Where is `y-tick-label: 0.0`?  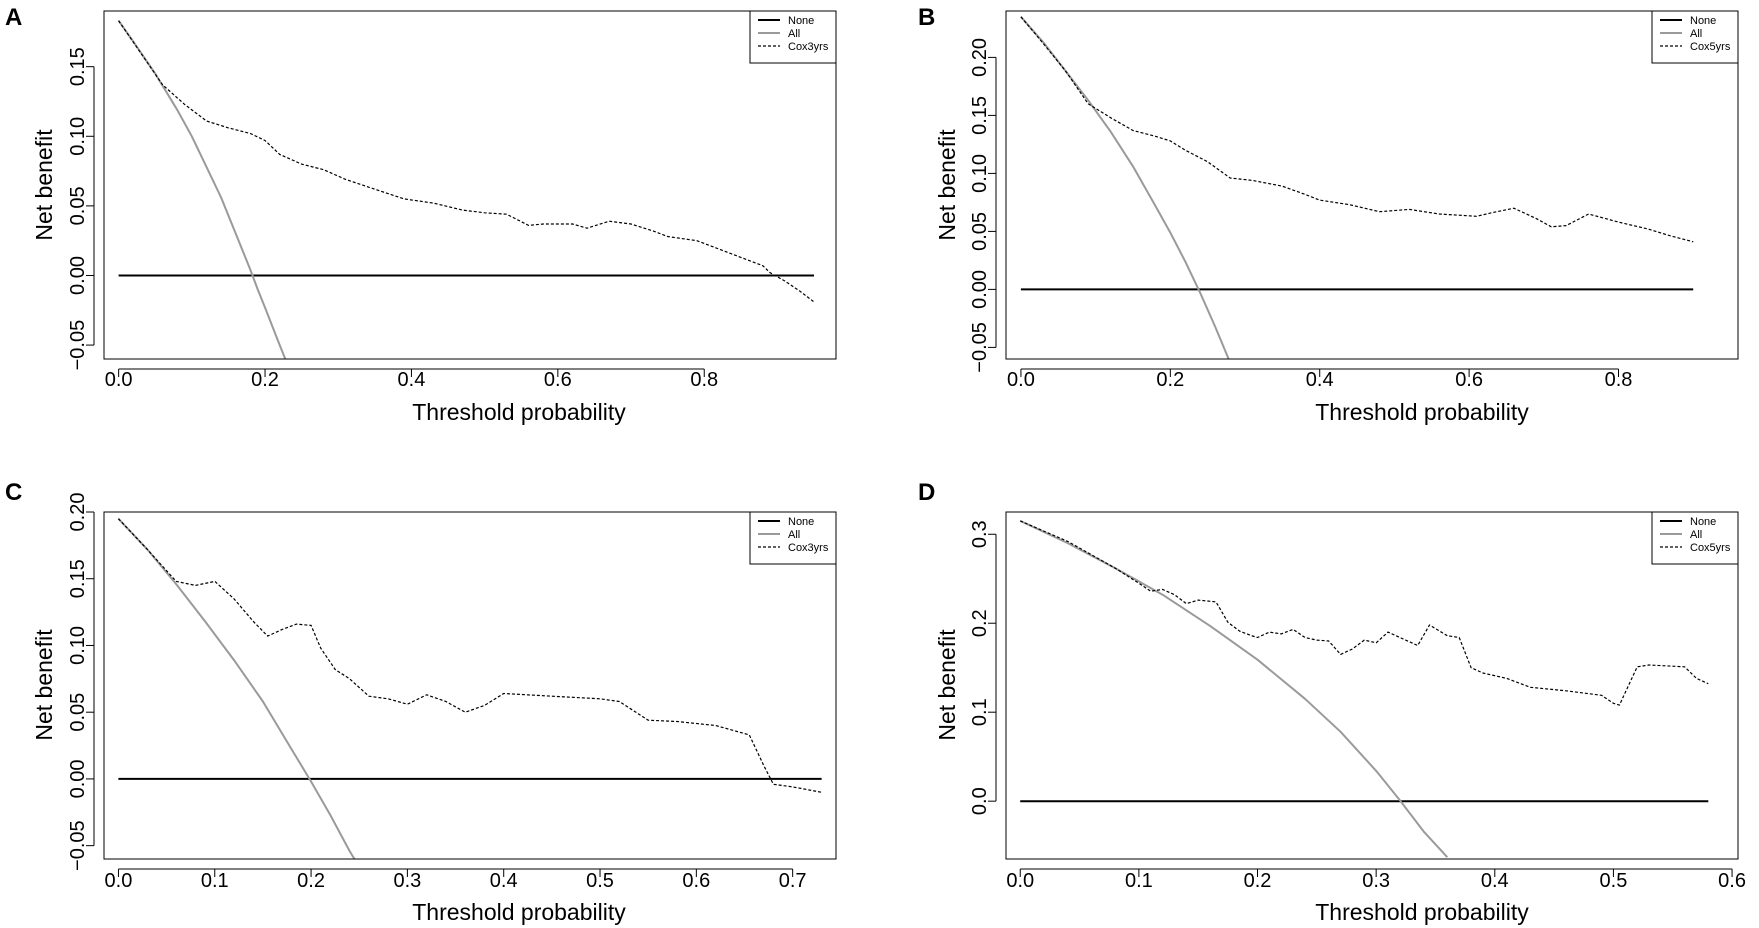
y-tick-label: 0.0 is located at coordinates (980, 801).